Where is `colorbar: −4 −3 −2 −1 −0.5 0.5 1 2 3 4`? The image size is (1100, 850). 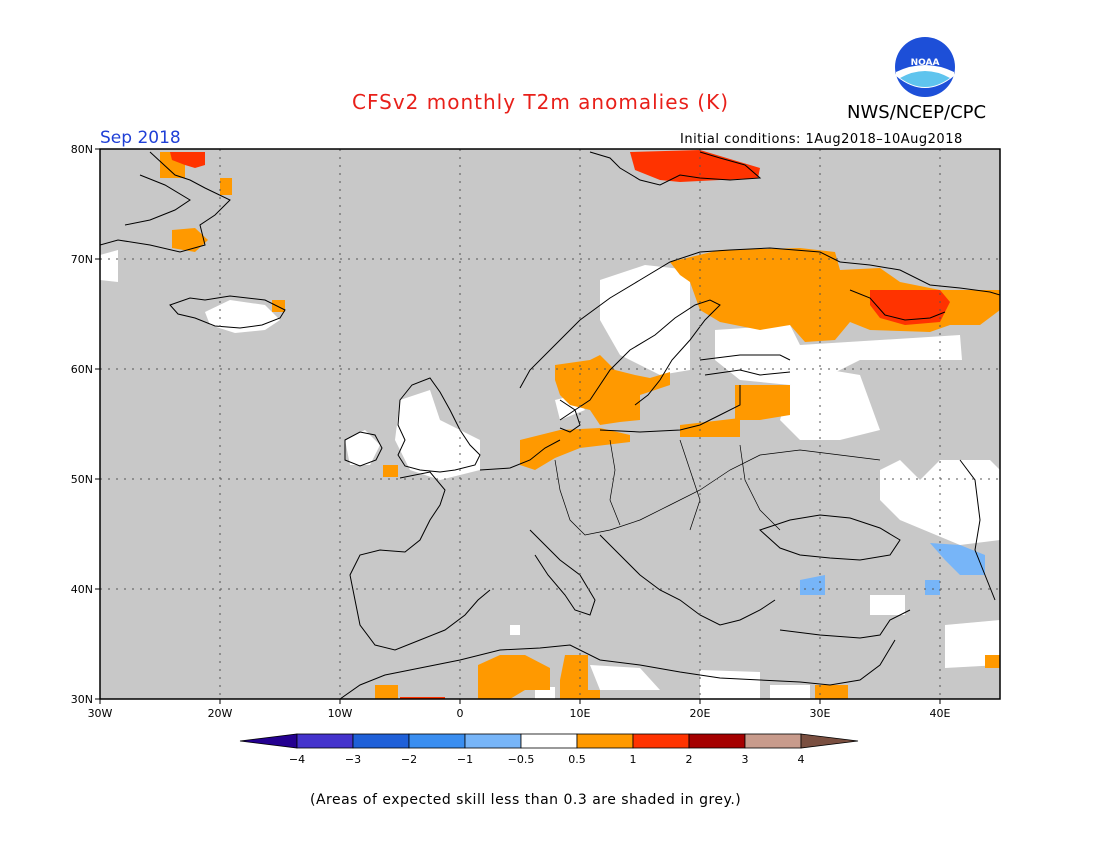 colorbar: −4 −3 −2 −1 −0.5 0.5 1 2 3 4 is located at coordinates (549, 749).